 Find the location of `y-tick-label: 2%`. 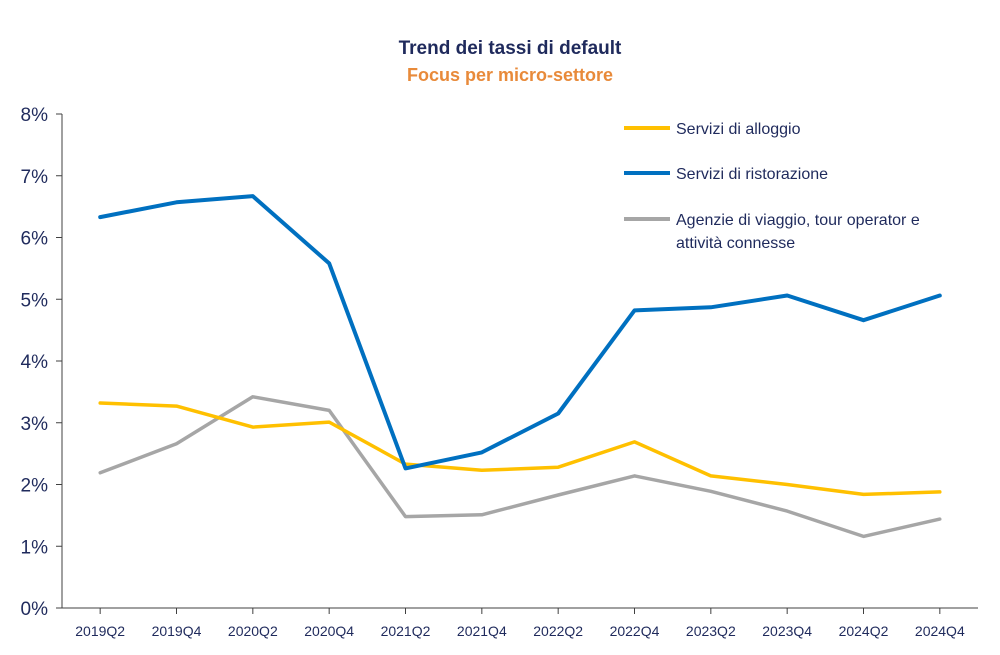

y-tick-label: 2% is located at coordinates (35, 486).